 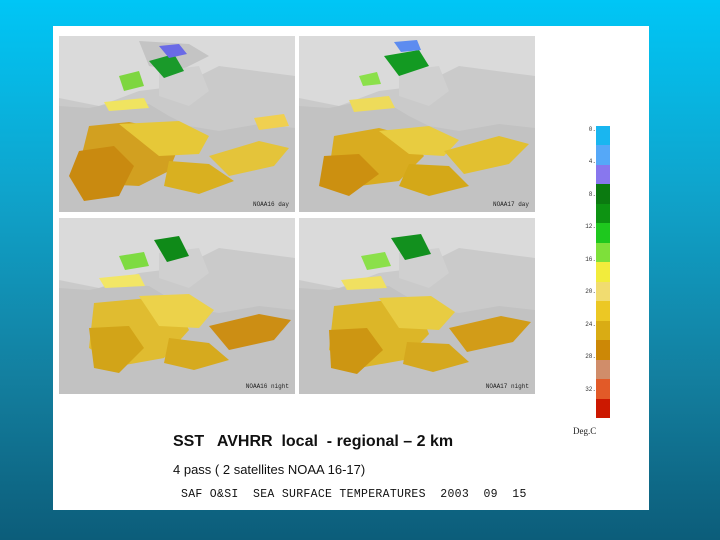 What do you see at coordinates (270, 204) in the screenshot?
I see `map-pass-label: NOAA16 day` at bounding box center [270, 204].